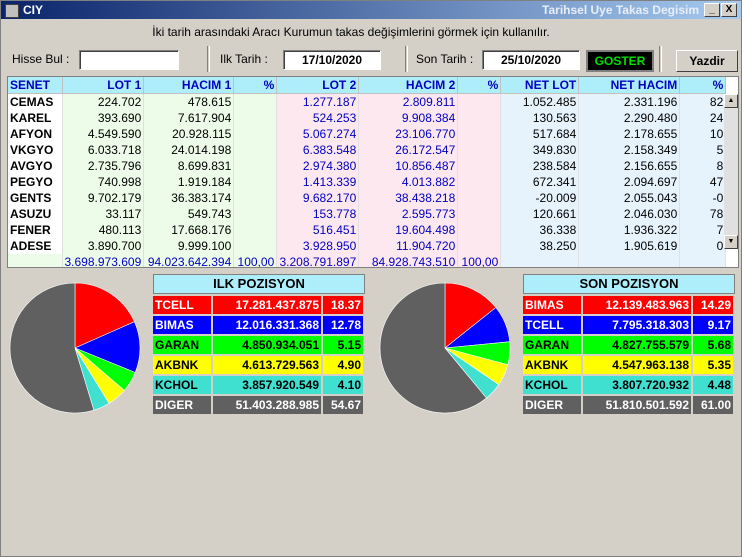 The width and height of the screenshot is (742, 557). Describe the element at coordinates (540, 118) in the screenshot. I see `cell-net-lot: 130.563` at that location.